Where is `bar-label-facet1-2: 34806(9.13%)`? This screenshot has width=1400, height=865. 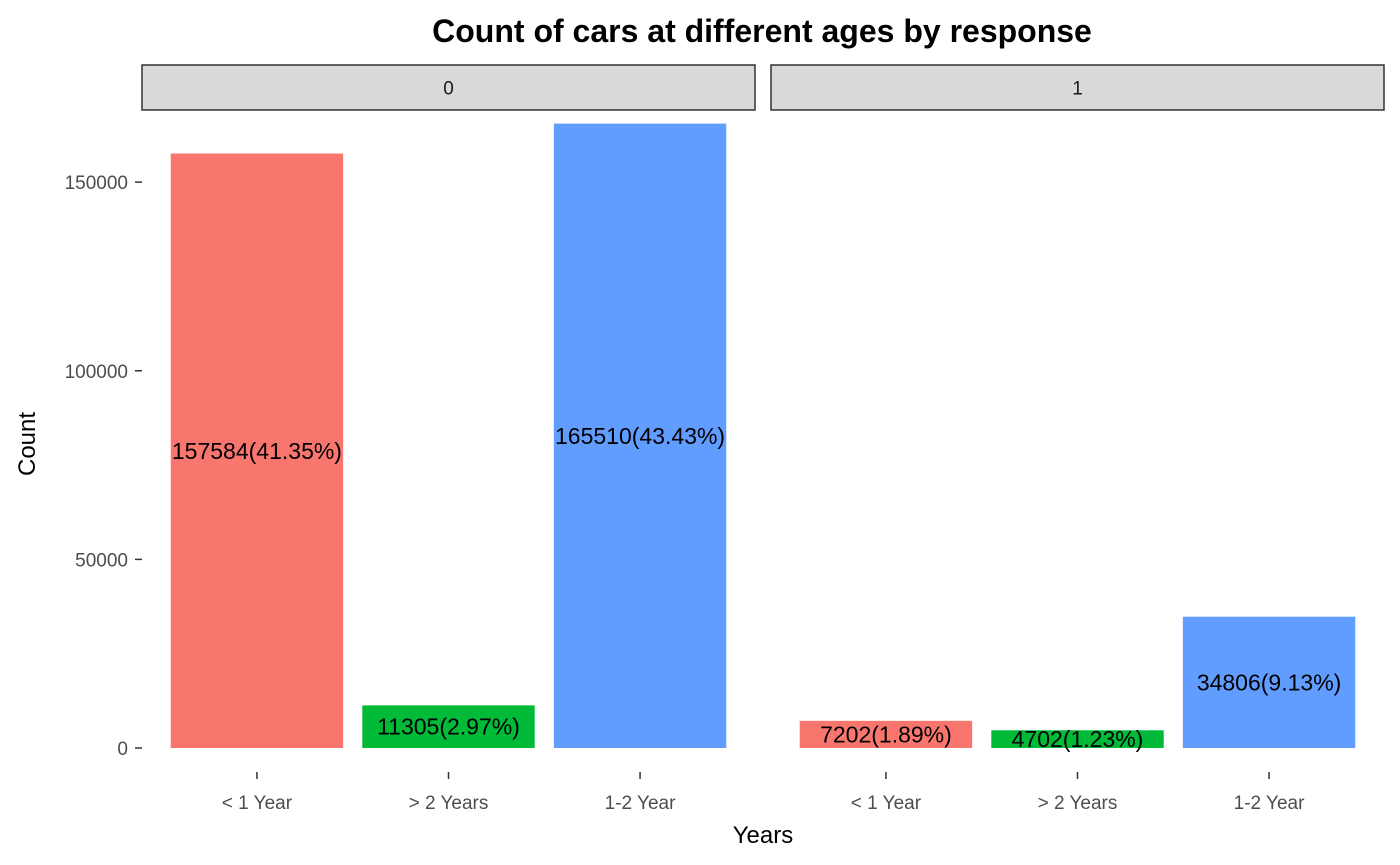
bar-label-facet1-2: 34806(9.13%) is located at coordinates (1269, 682).